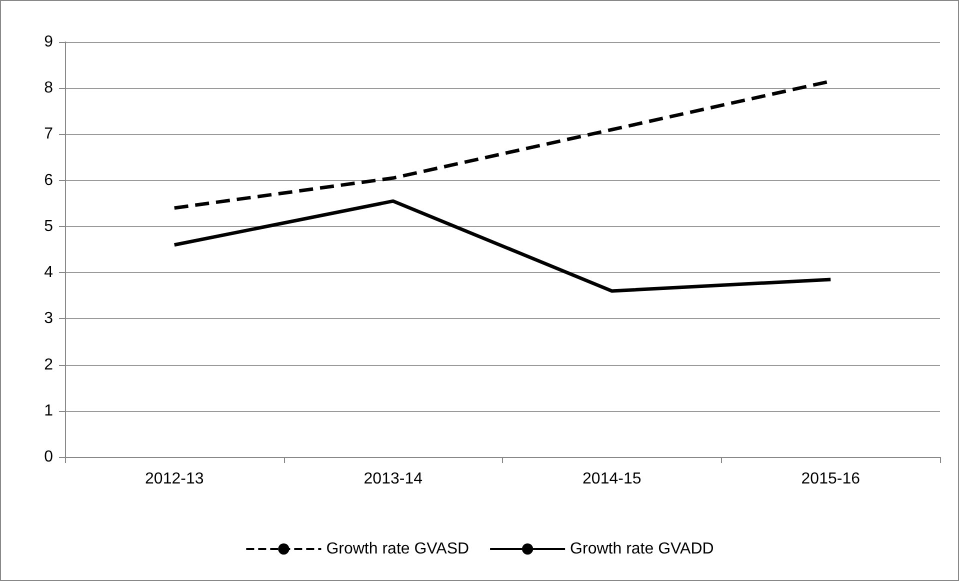 The height and width of the screenshot is (581, 959). I want to click on y-tick-label: 7, so click(49, 134).